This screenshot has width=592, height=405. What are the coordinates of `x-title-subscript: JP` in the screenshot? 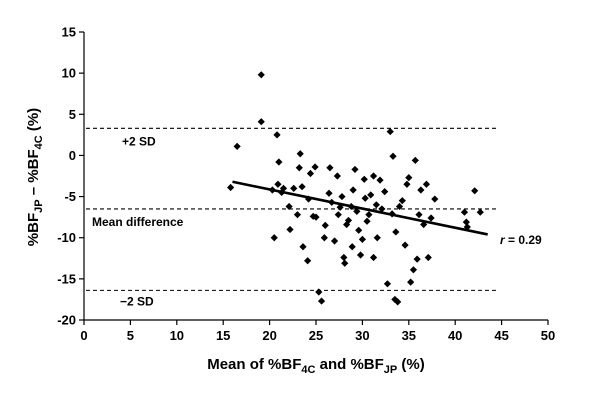 It's located at (390, 370).